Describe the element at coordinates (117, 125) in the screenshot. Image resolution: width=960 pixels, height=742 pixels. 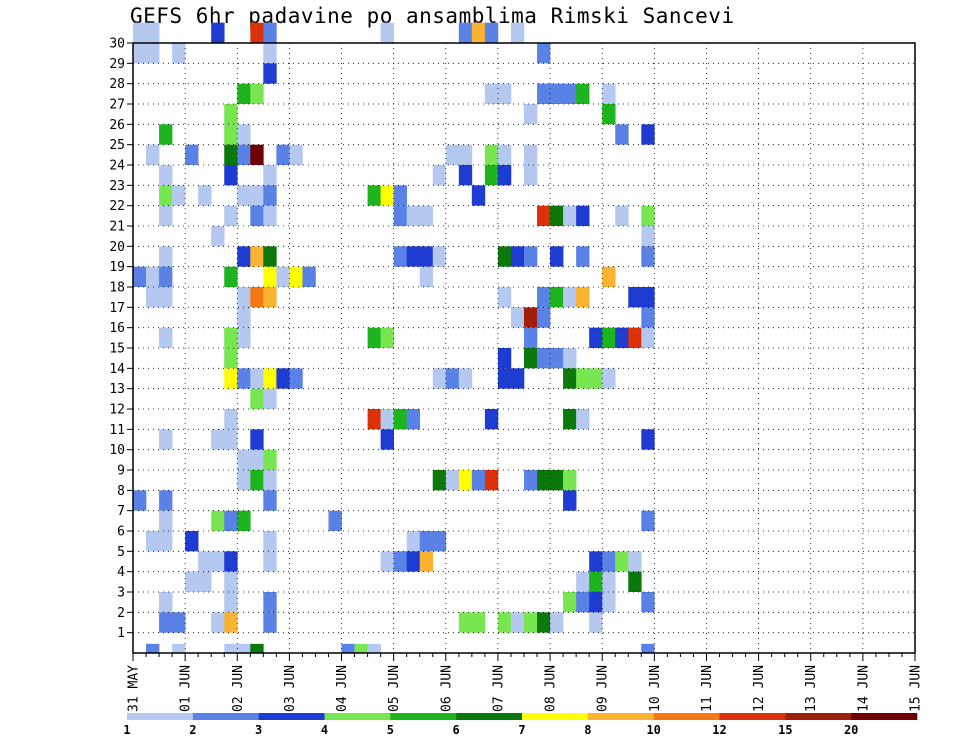
I see `y-tick-label: 26` at that location.